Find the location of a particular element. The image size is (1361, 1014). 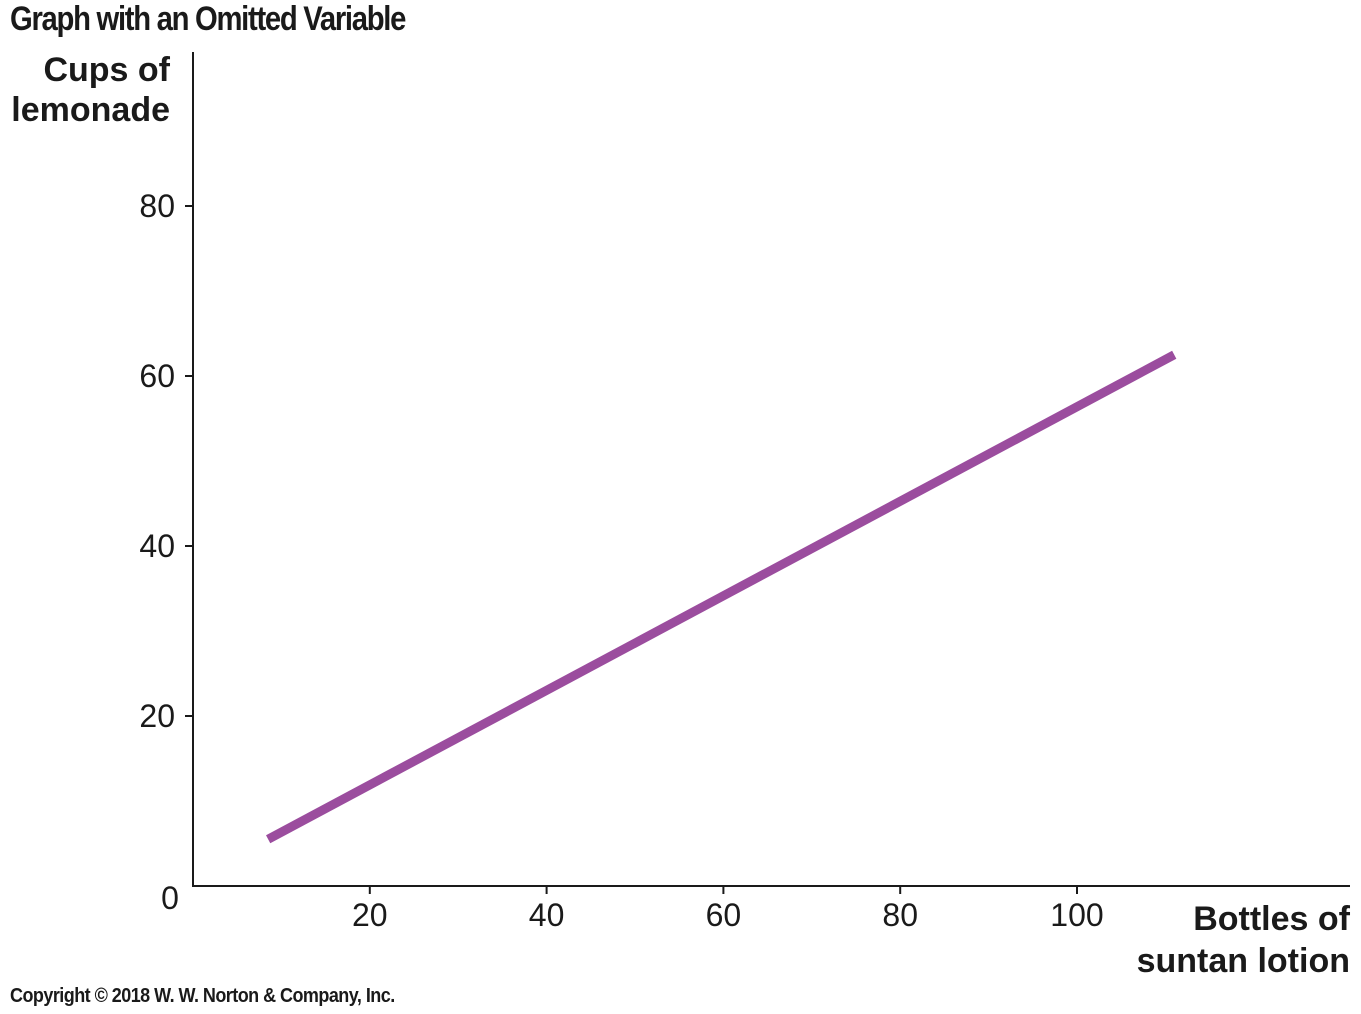

origin-label: 0 is located at coordinates (170, 898).